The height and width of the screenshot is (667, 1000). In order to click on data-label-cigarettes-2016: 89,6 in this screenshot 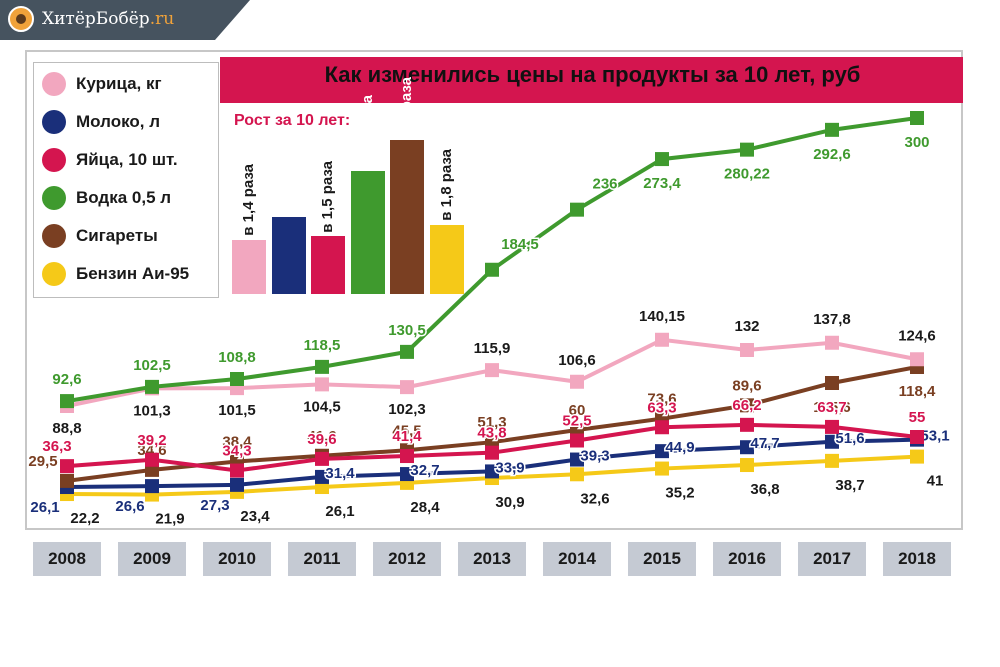, I will do `click(746, 385)`.